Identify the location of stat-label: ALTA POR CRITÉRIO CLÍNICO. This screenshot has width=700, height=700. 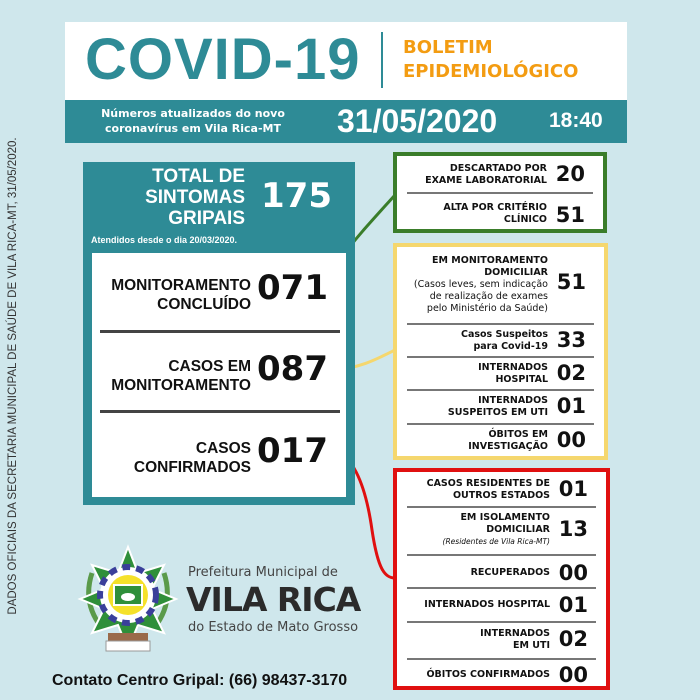
(495, 214).